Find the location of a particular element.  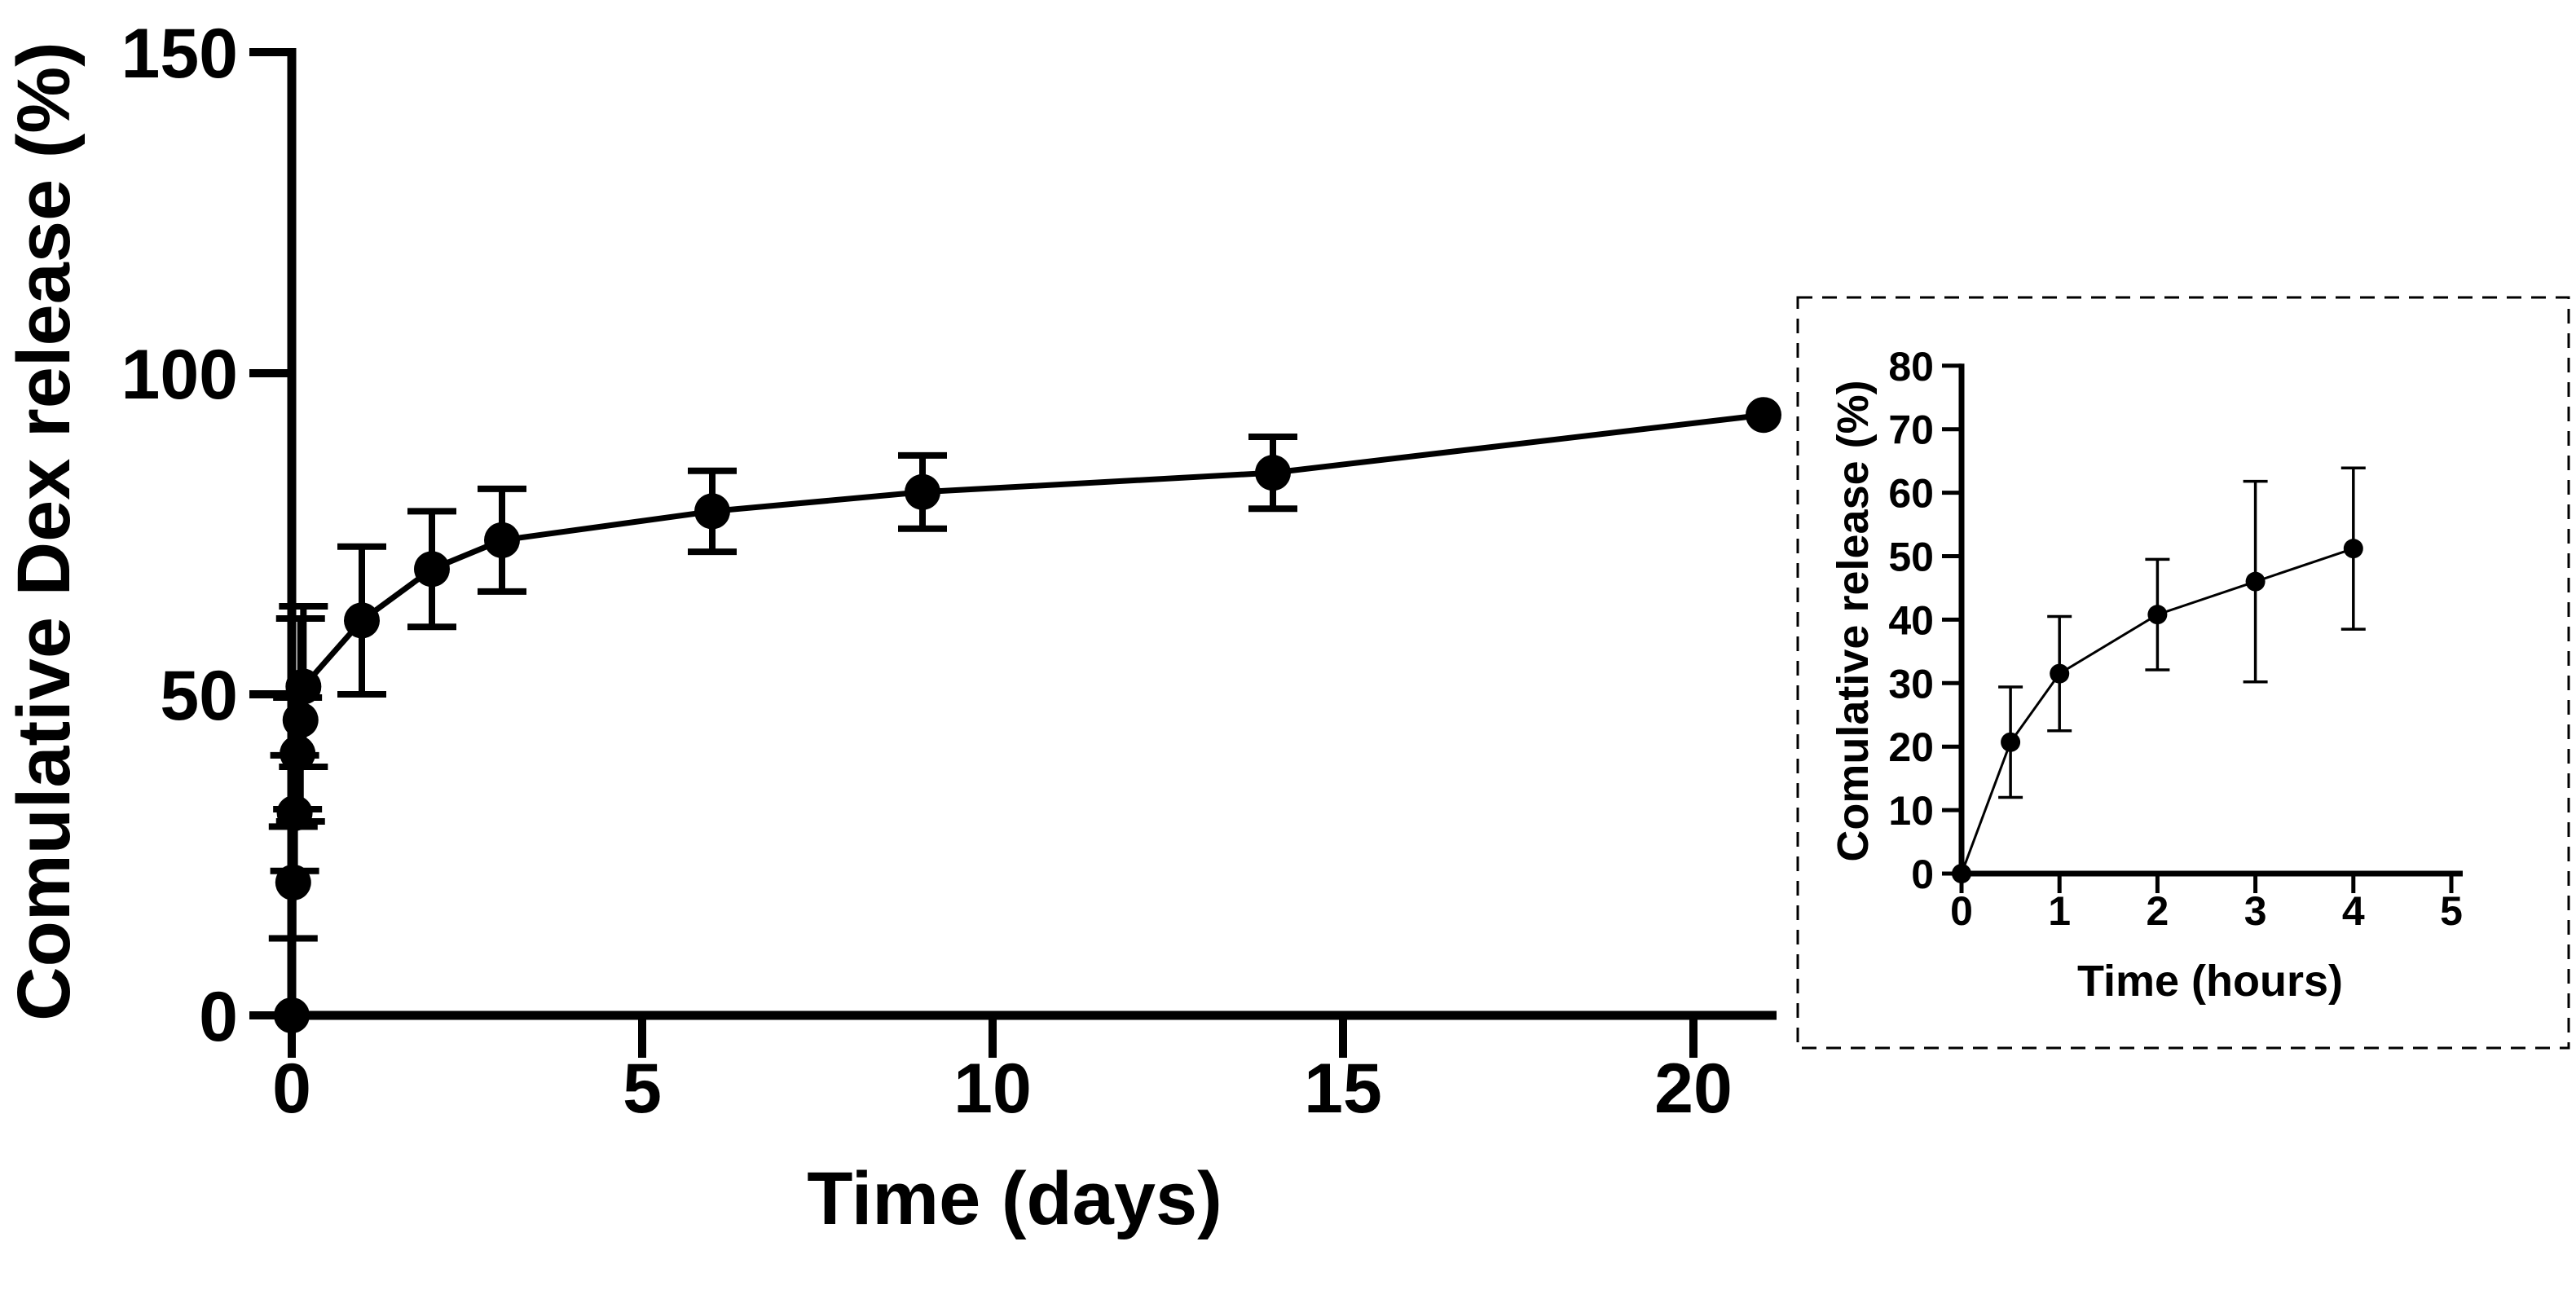

y-tick-label: 60 is located at coordinates (1911, 494).